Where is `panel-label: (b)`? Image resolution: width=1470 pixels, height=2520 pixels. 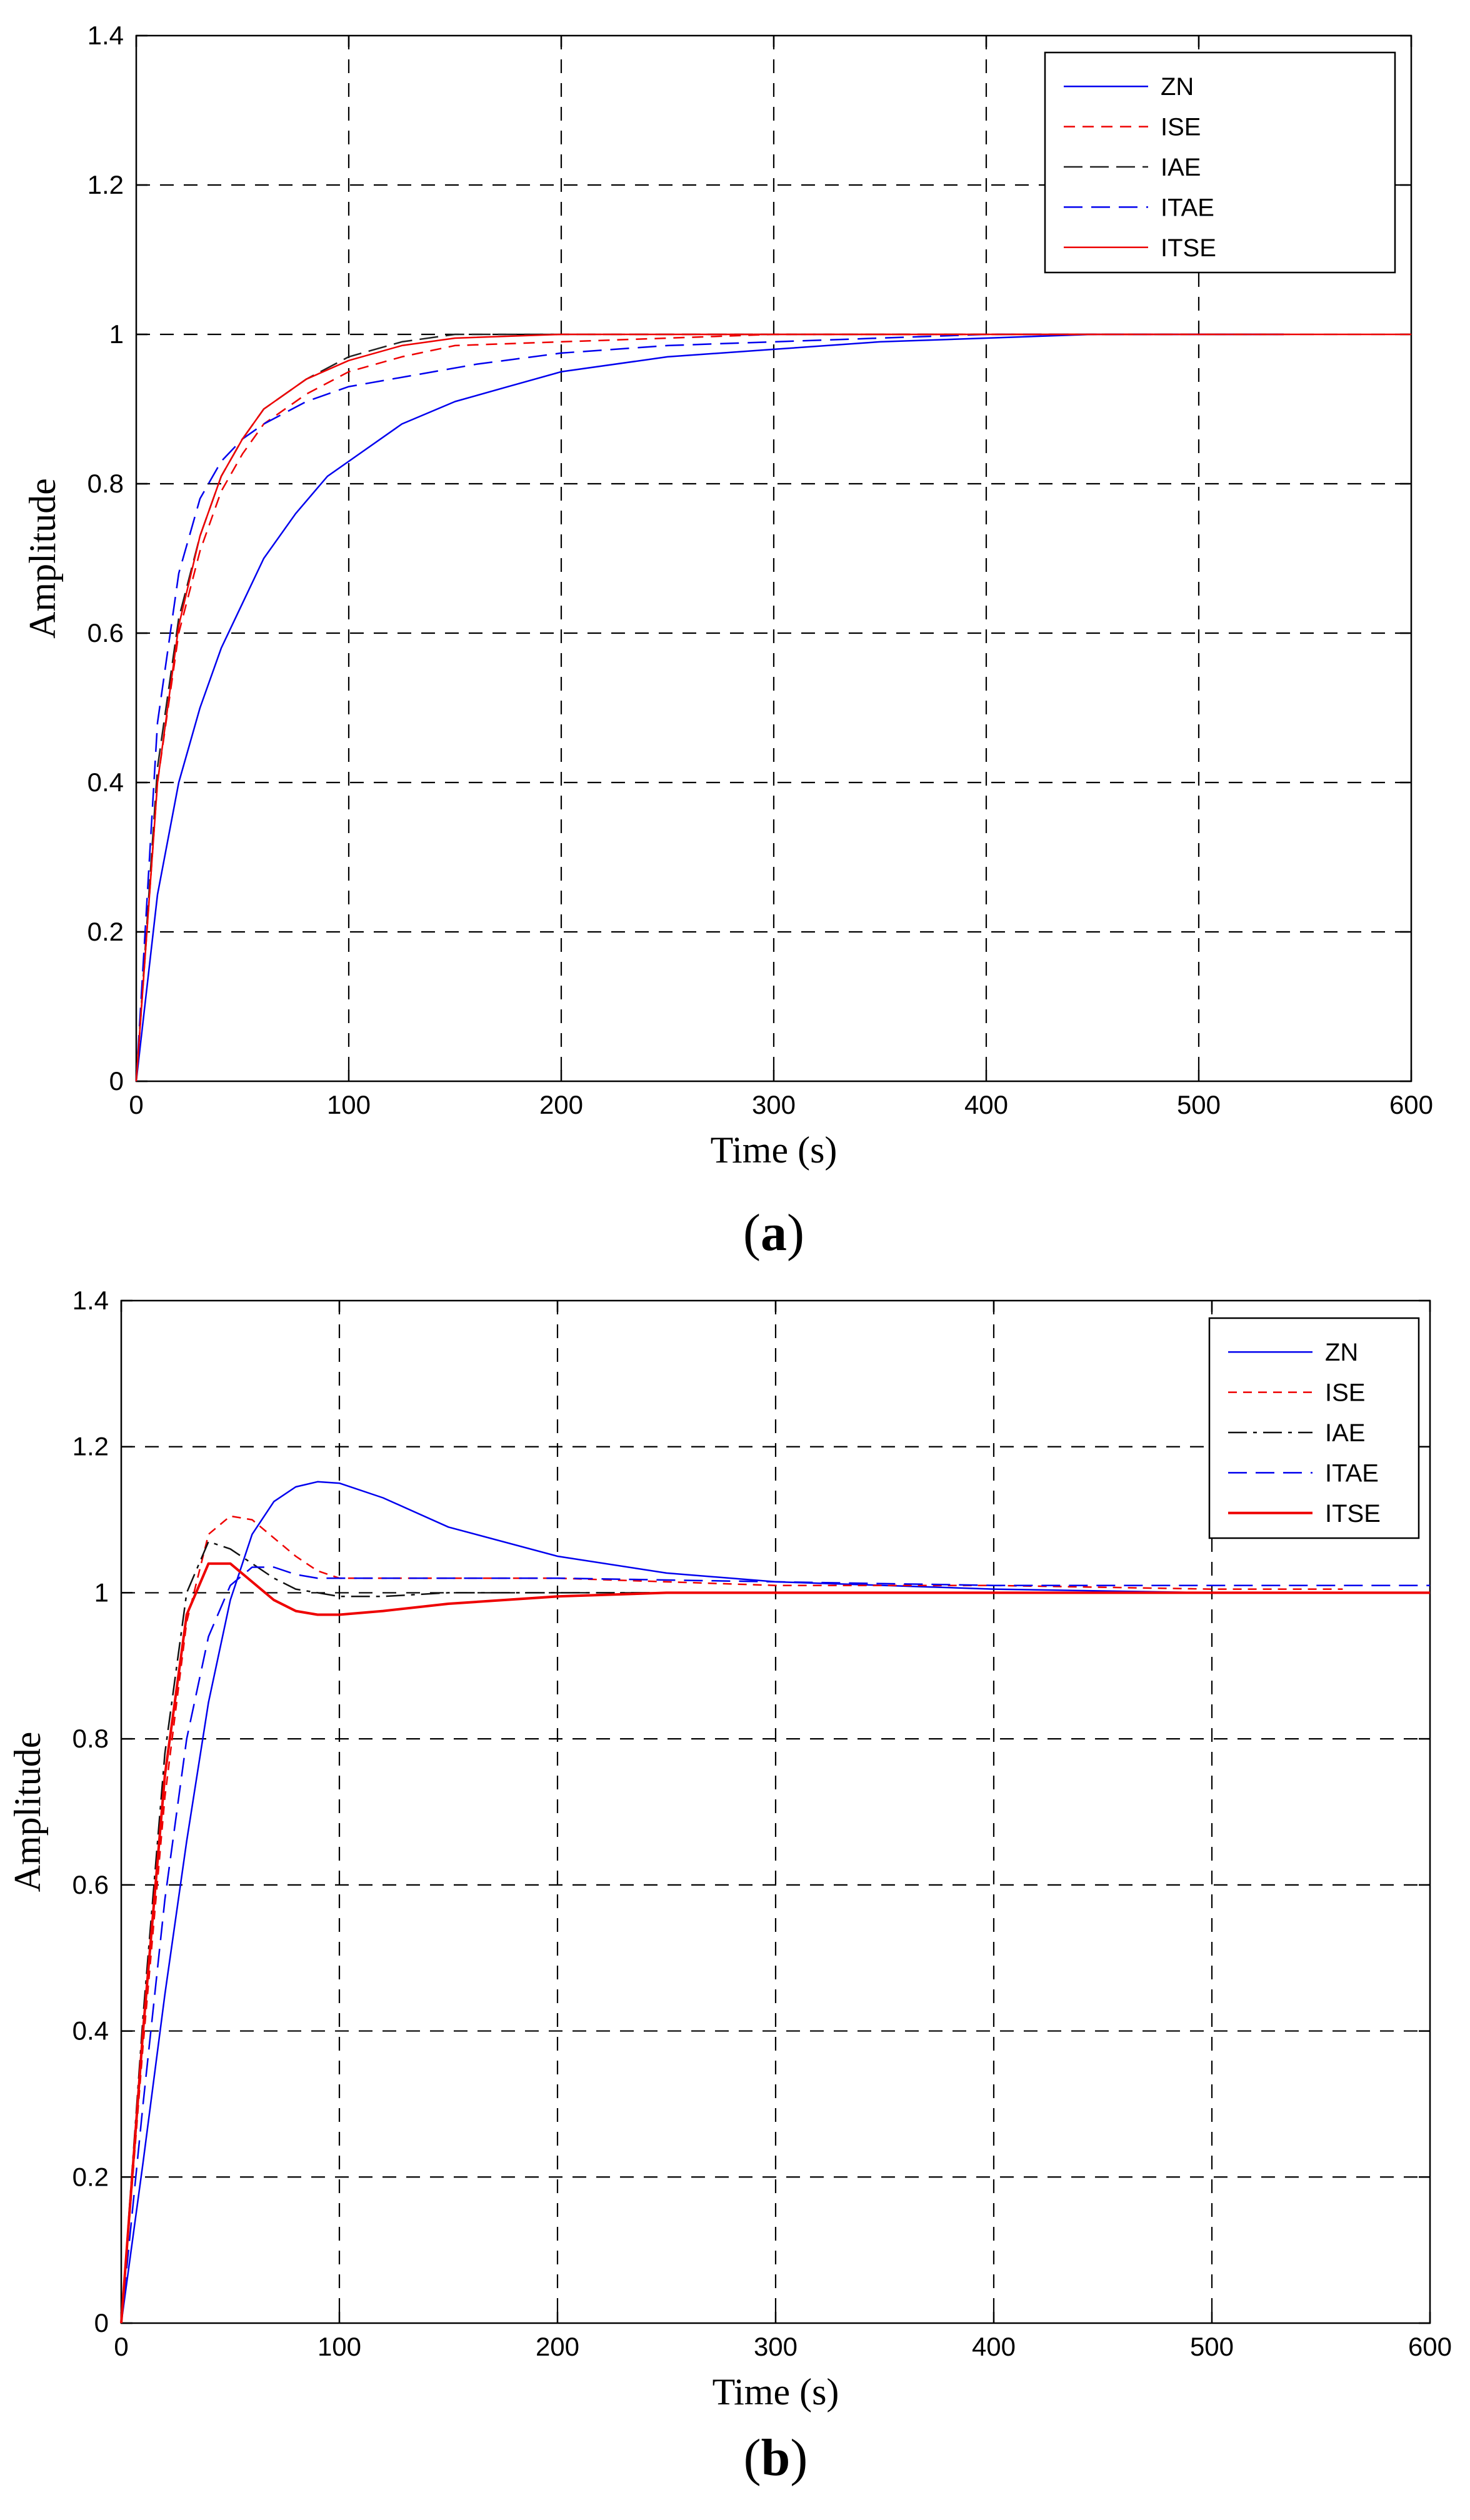 panel-label: (b) is located at coordinates (776, 2458).